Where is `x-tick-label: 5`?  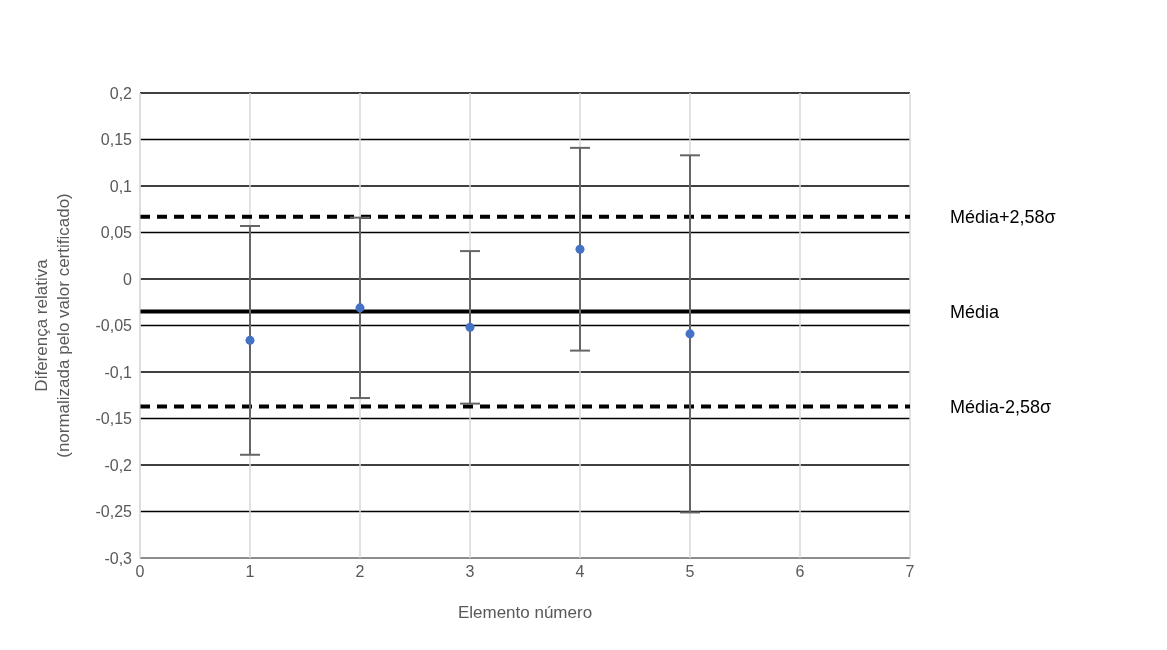
x-tick-label: 5 is located at coordinates (690, 572).